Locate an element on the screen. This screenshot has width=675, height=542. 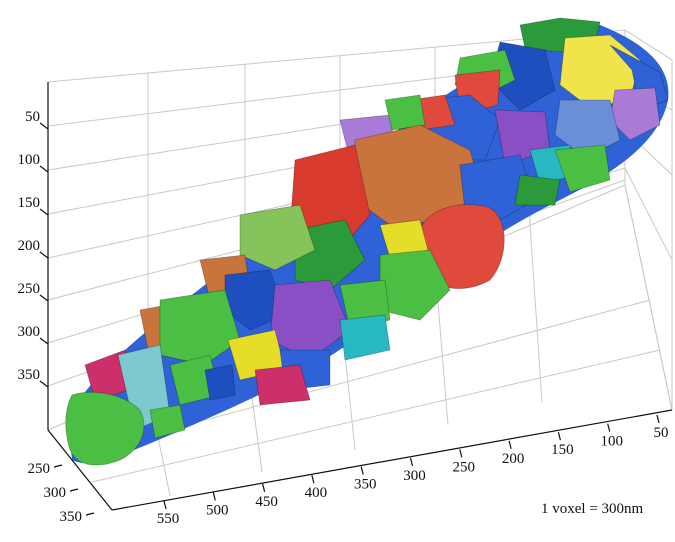
x-tick-label: 150 is located at coordinates (562, 450).